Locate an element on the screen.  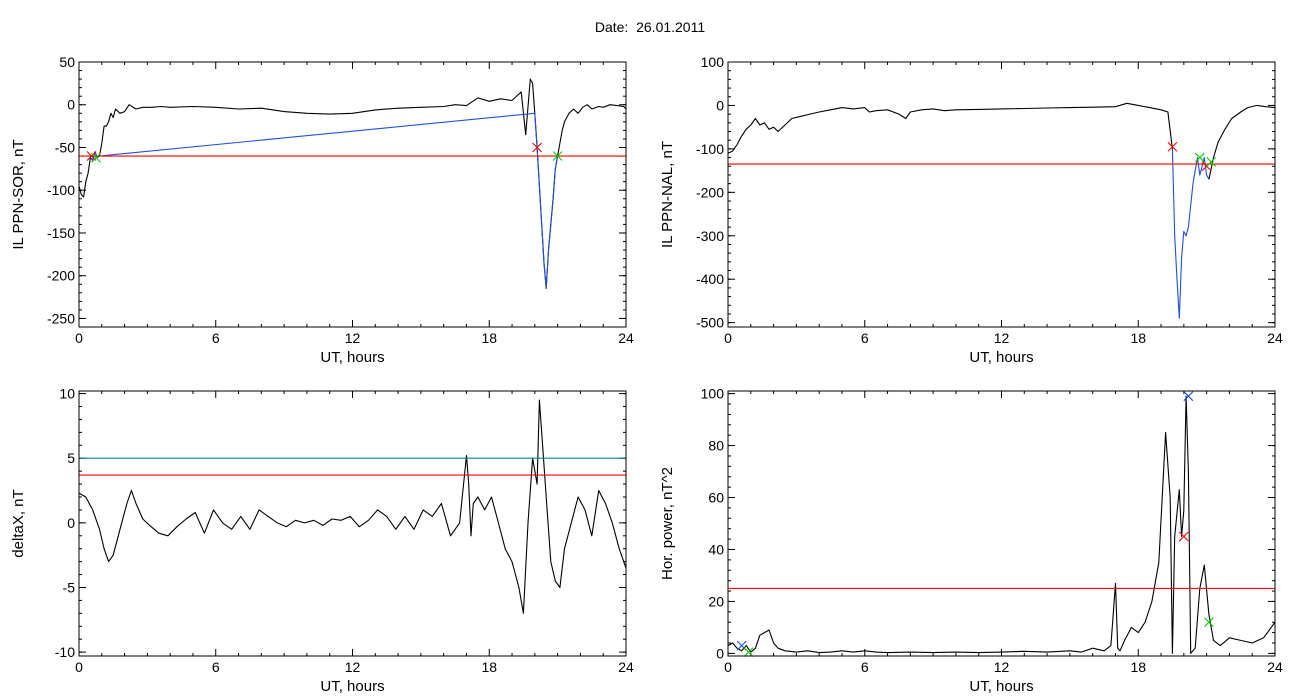
y-tick-label: -50 is located at coordinates (65, 147).